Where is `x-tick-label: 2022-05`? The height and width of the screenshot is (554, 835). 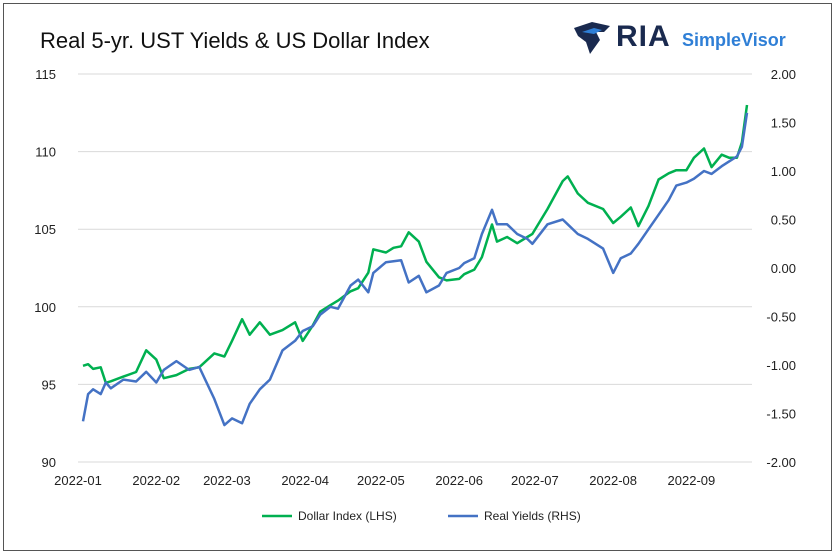 x-tick-label: 2022-05 is located at coordinates (381, 480).